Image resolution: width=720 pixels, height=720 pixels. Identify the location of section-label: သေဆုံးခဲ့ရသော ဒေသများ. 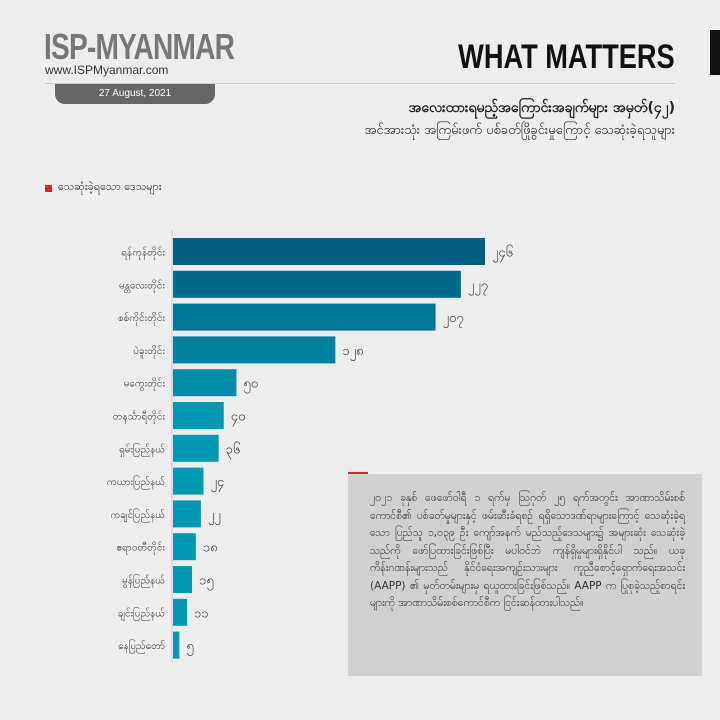
(110, 186).